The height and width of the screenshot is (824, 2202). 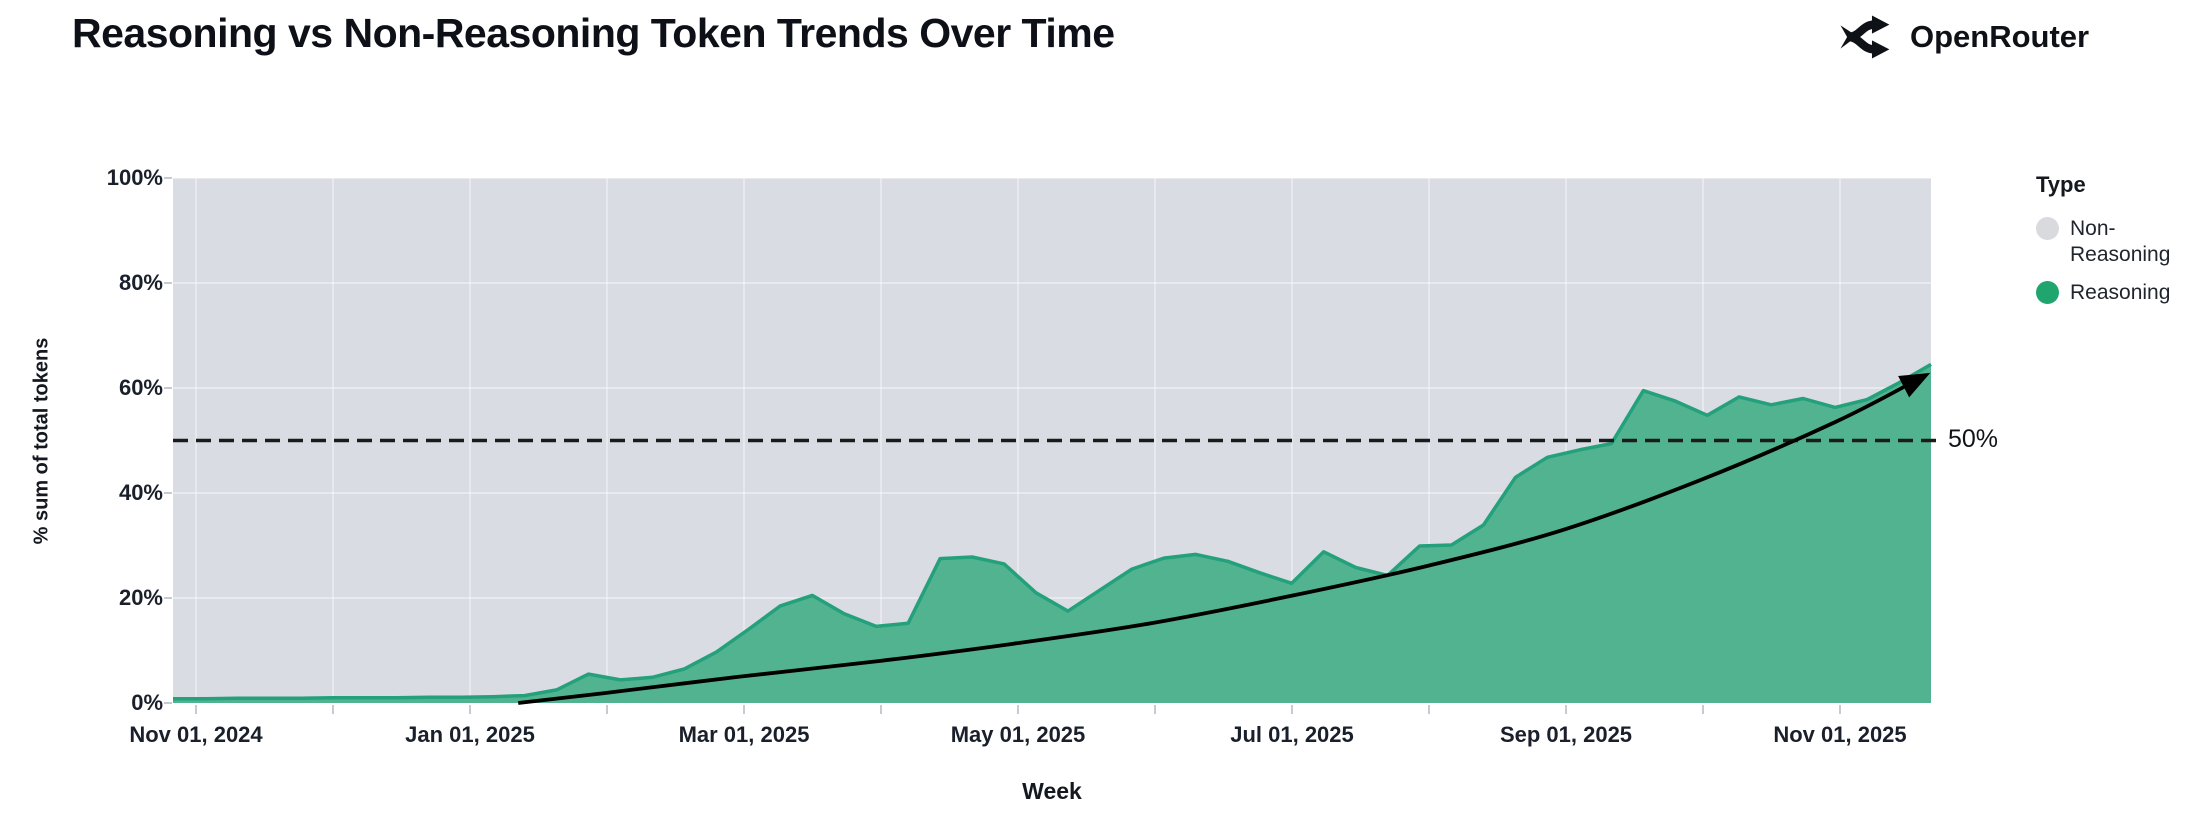 I want to click on y-axis-label: 0%, so click(x=147, y=702).